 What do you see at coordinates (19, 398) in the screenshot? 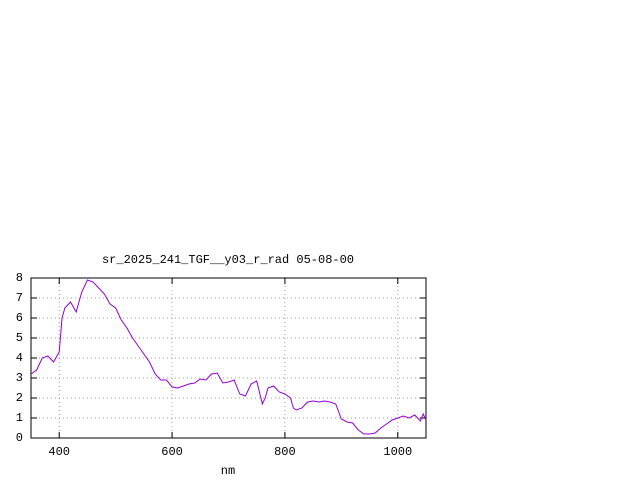
I see `y-tick-label: 2` at bounding box center [19, 398].